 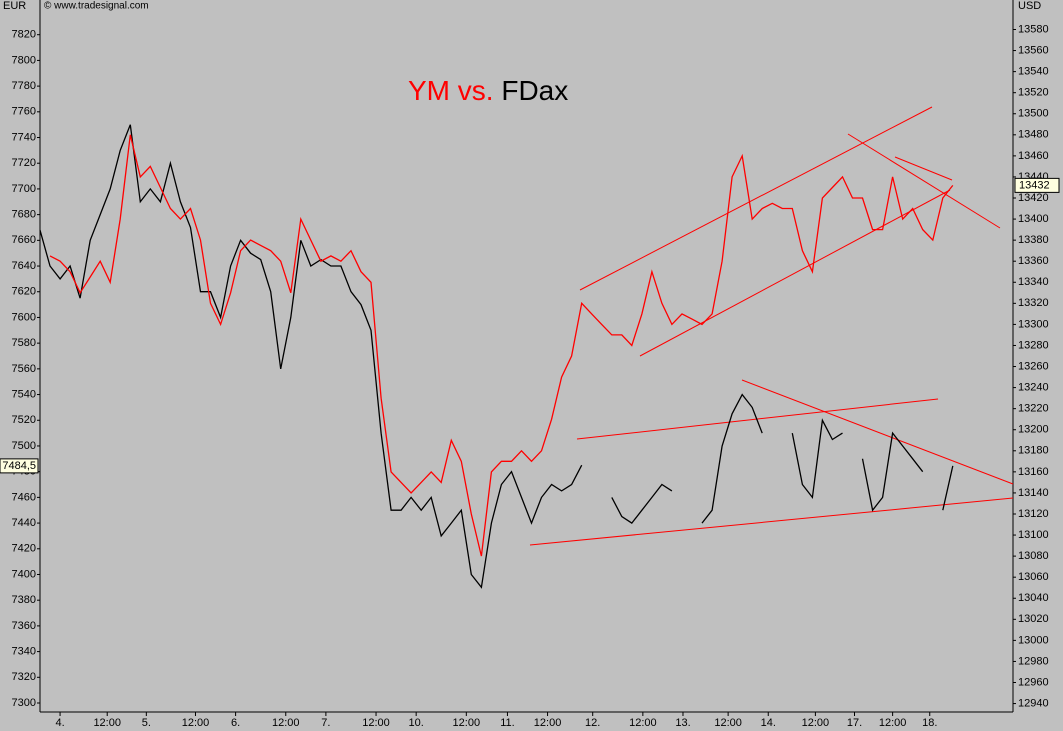 I want to click on last-value-label: 13432, so click(x=1034, y=185).